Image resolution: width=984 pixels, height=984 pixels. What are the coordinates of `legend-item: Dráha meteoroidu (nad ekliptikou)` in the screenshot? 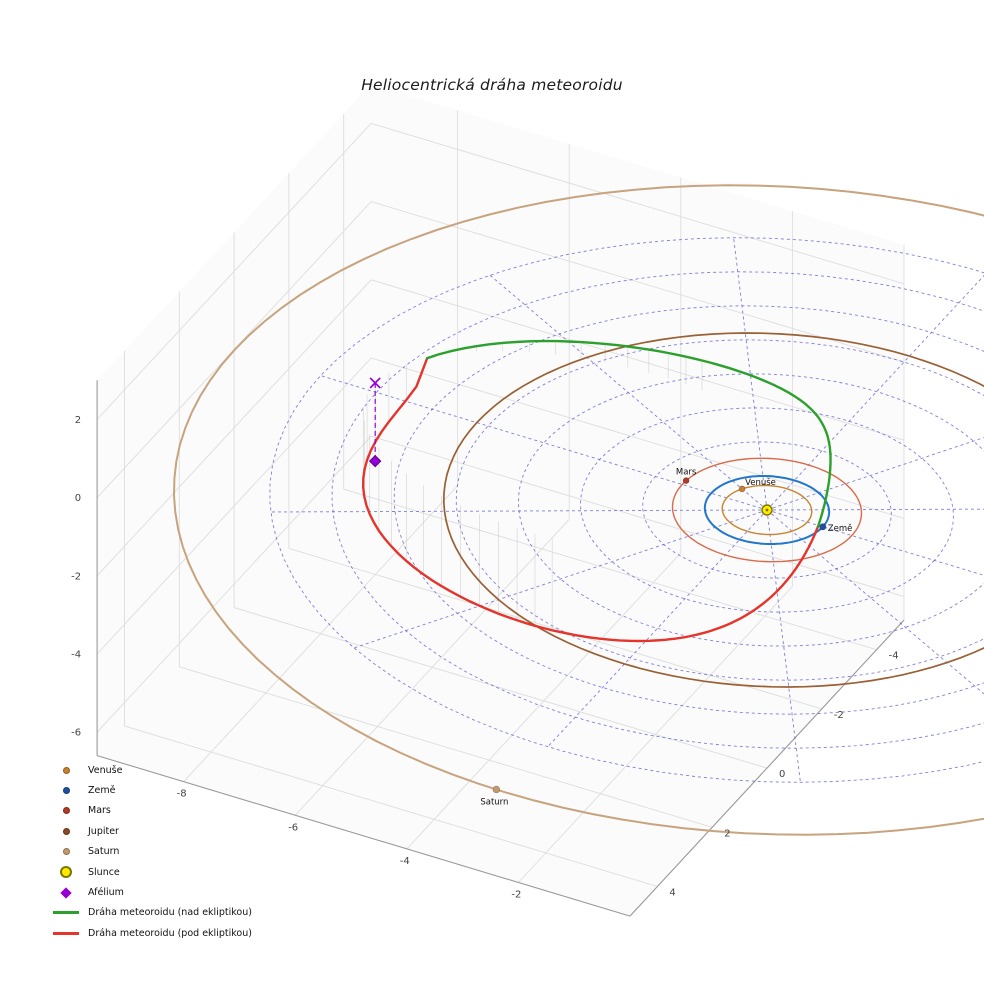 It's located at (151, 913).